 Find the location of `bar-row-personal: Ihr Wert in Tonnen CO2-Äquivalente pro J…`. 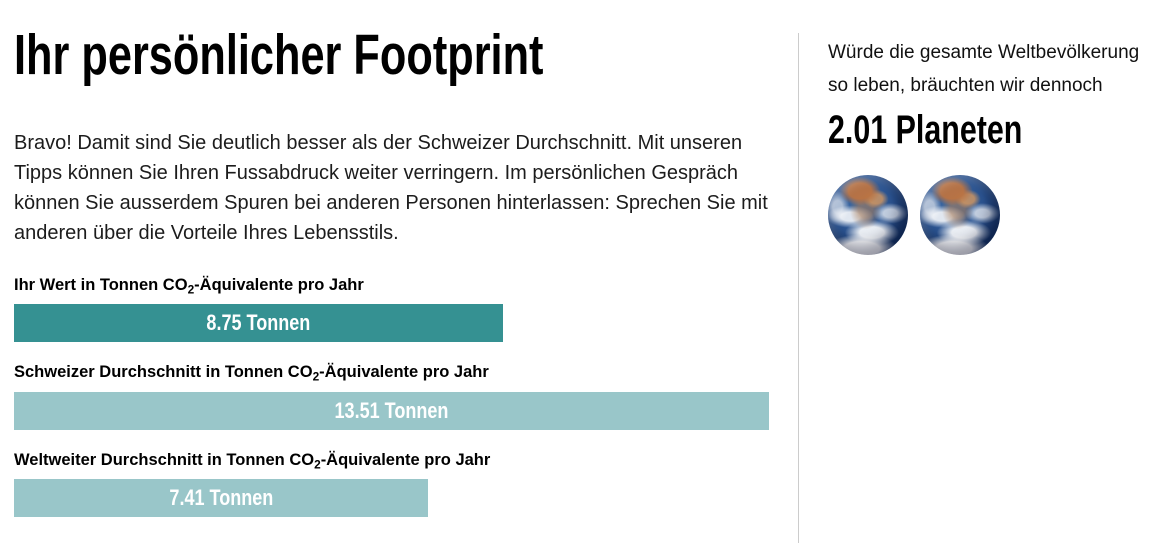

bar-row-personal: Ihr Wert in Tonnen CO2-Äquivalente pro J… is located at coordinates (391, 309).